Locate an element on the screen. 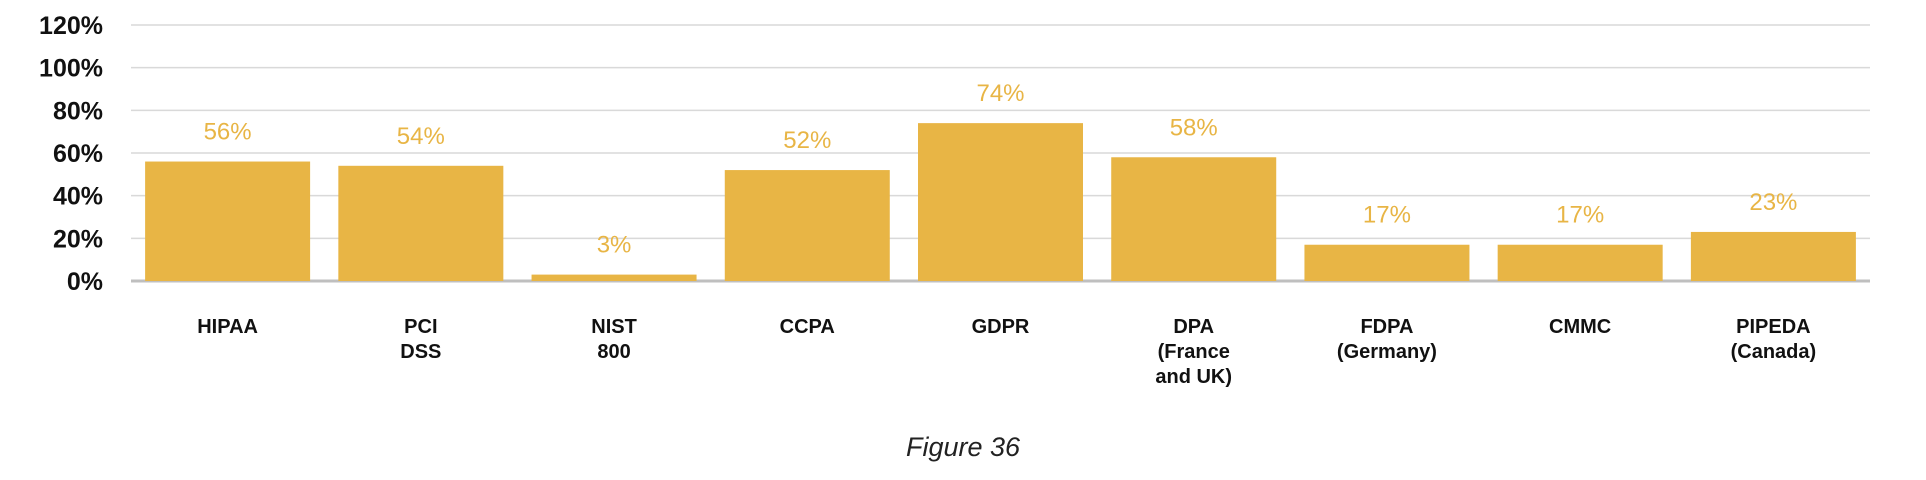 The height and width of the screenshot is (480, 1926). data-label: 54% is located at coordinates (421, 136).